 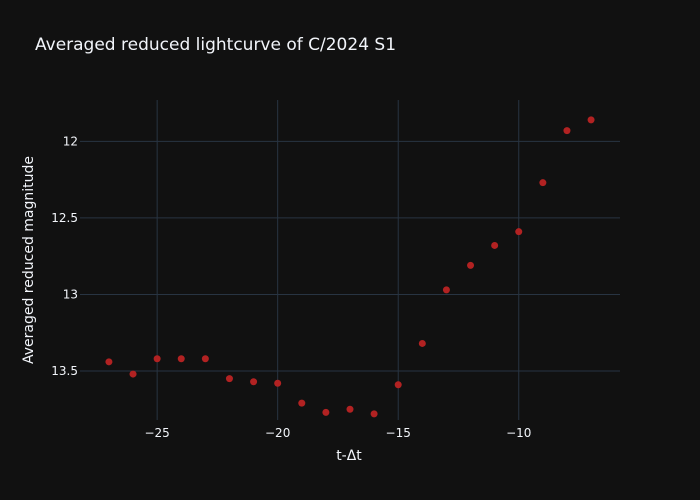 What do you see at coordinates (337, 433) in the screenshot?
I see `x-axis-ticks: −25 −20 −15 −10` at bounding box center [337, 433].